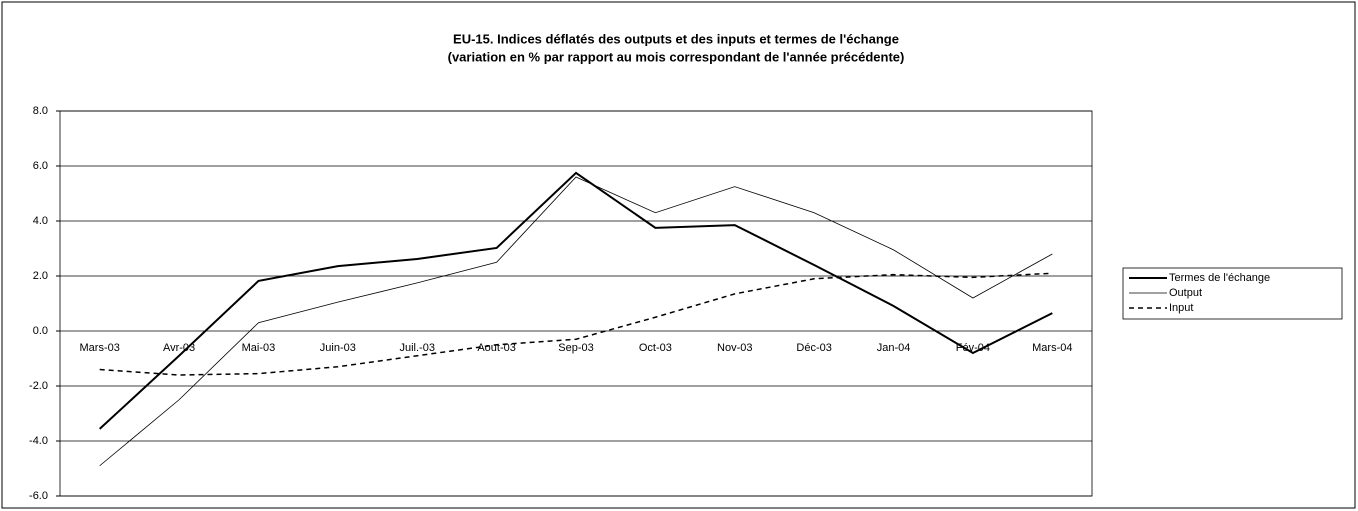  What do you see at coordinates (813, 348) in the screenshot?
I see `x-tick-label: Déc-03` at bounding box center [813, 348].